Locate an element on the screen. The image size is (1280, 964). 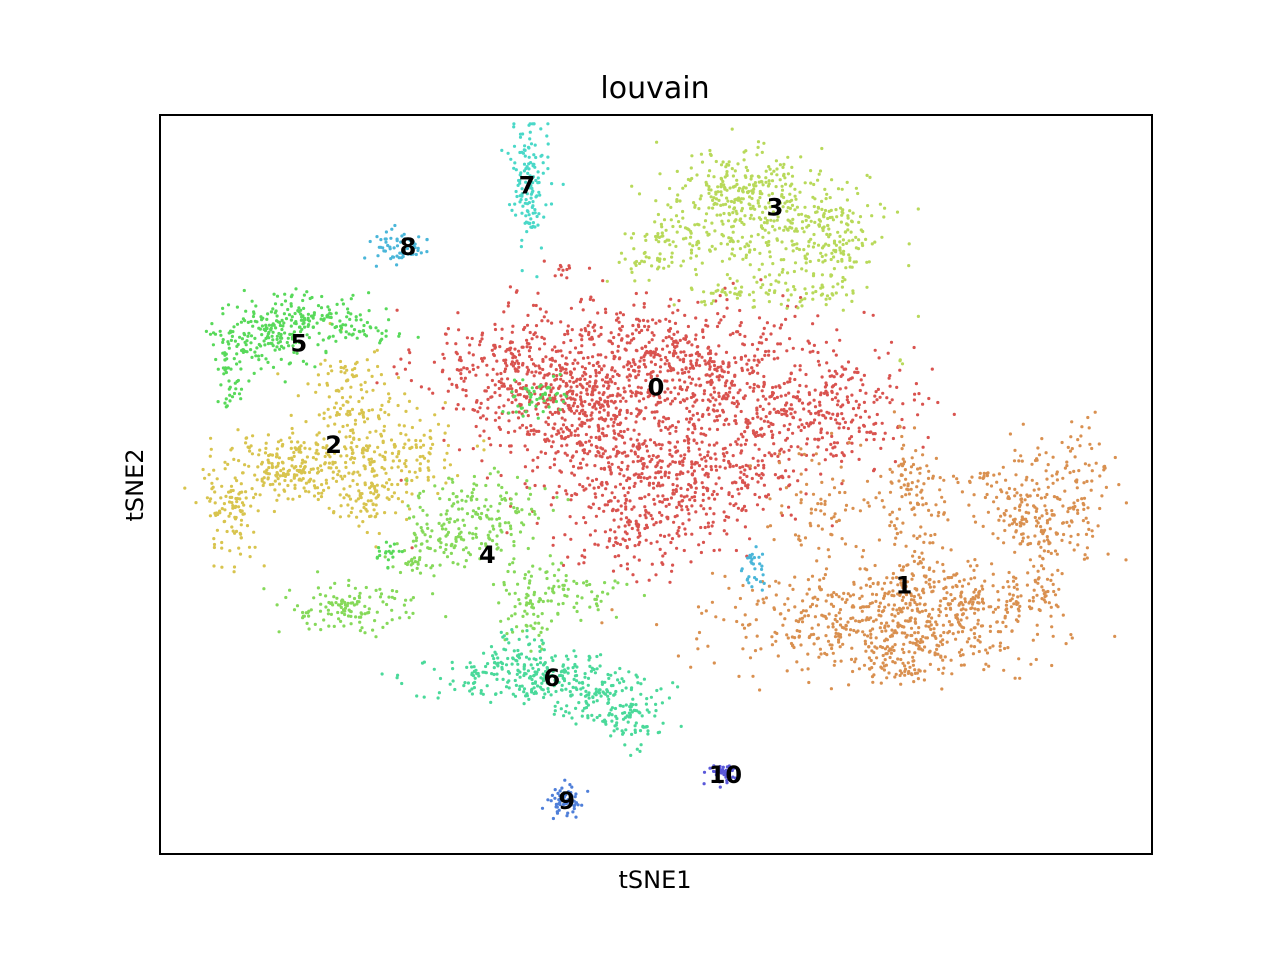
point-cluster-0-1926 is located at coordinates (603, 394).